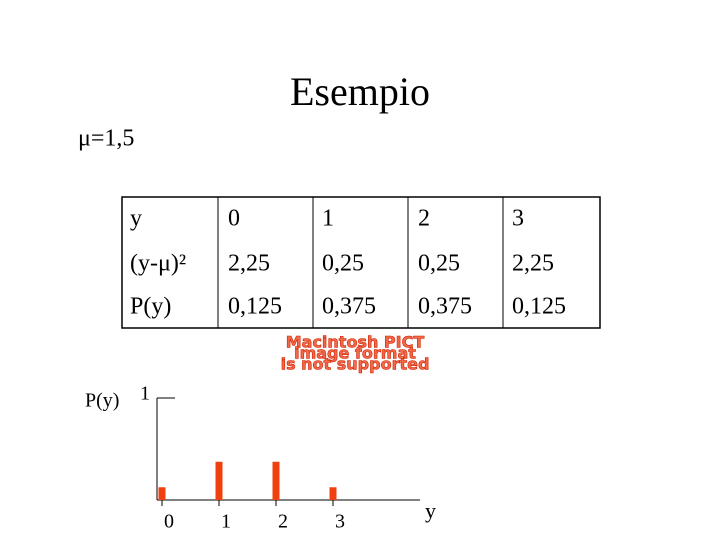 Image resolution: width=720 pixels, height=540 pixels. What do you see at coordinates (518, 219) in the screenshot?
I see `table-cell: 3` at bounding box center [518, 219].